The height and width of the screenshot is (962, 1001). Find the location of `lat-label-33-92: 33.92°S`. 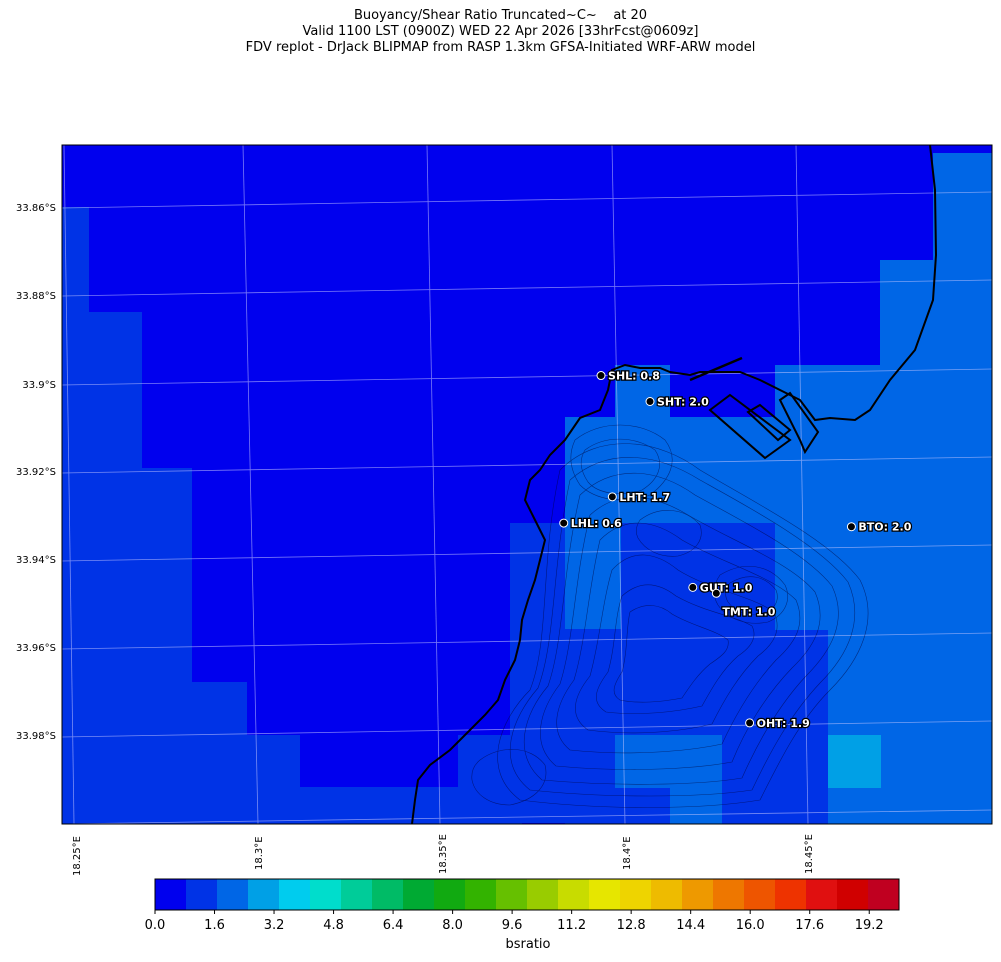

lat-label-33-92: 33.92°S is located at coordinates (36, 472).